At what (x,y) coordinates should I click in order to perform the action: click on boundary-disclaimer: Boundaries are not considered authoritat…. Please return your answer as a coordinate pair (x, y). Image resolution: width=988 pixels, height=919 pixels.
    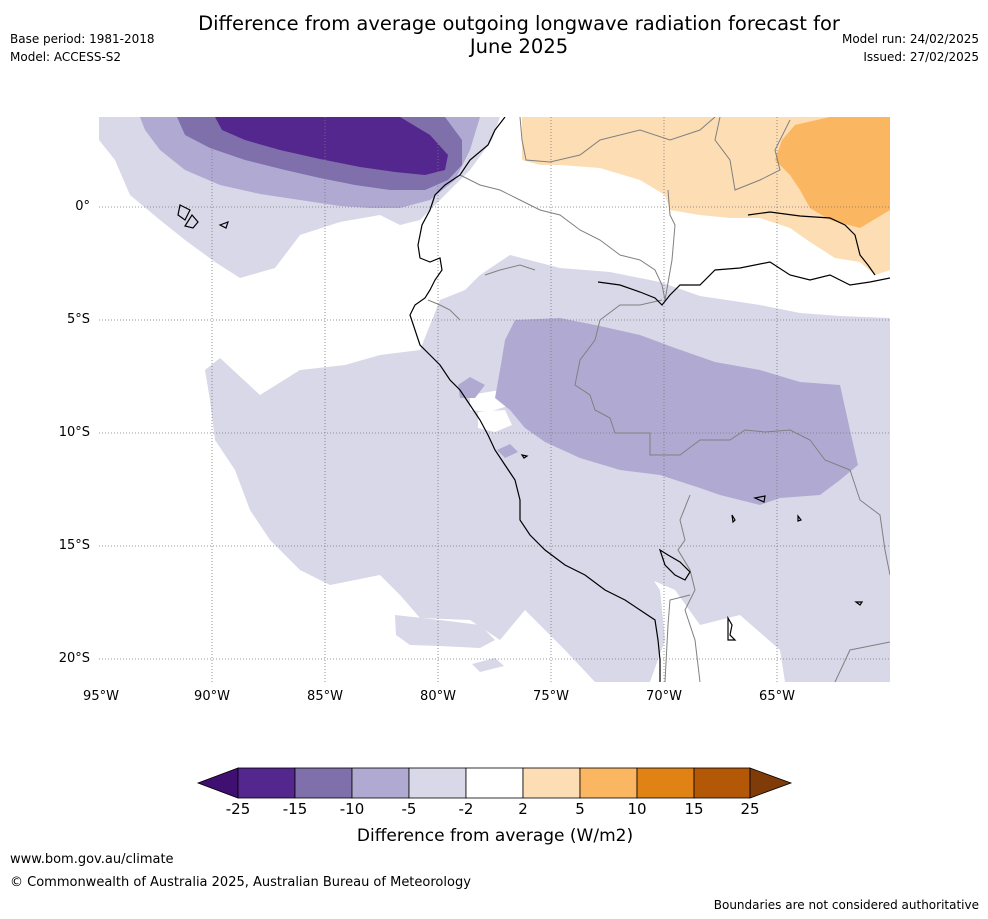
    Looking at the image, I should click on (846, 905).